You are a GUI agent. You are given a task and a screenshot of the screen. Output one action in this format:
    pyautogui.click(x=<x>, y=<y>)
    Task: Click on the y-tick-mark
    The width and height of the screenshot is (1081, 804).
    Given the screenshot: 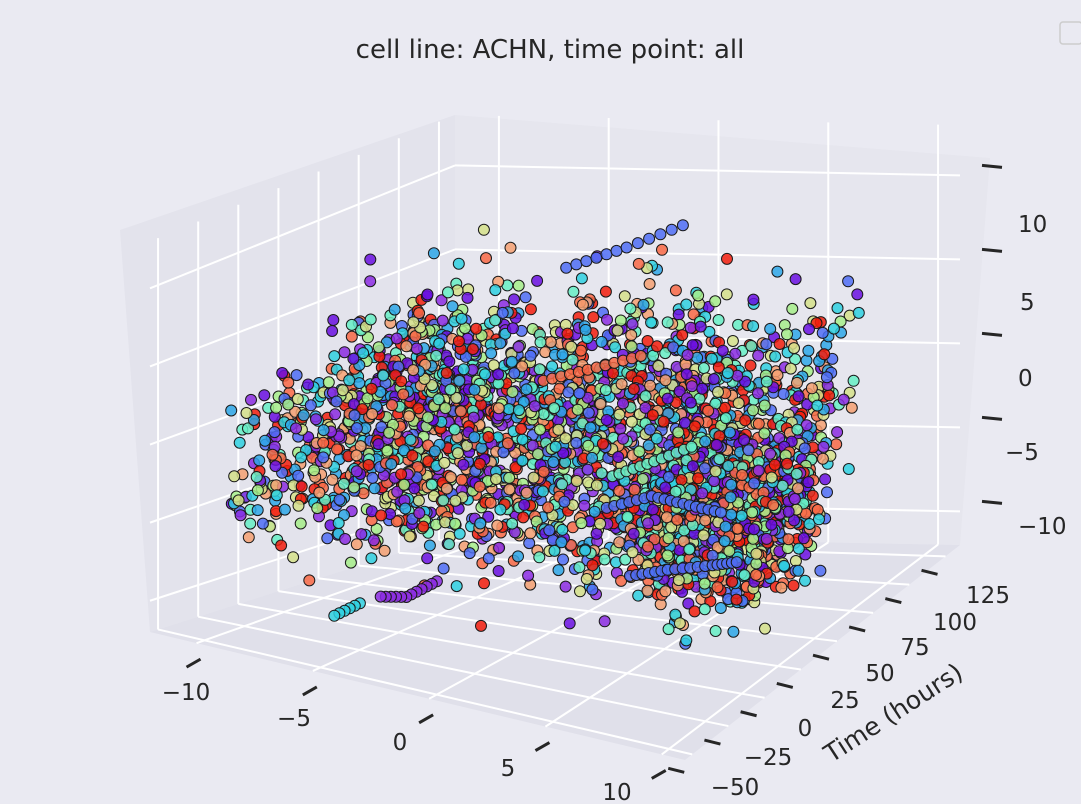 What is the action you would take?
    pyautogui.click(x=712, y=742)
    